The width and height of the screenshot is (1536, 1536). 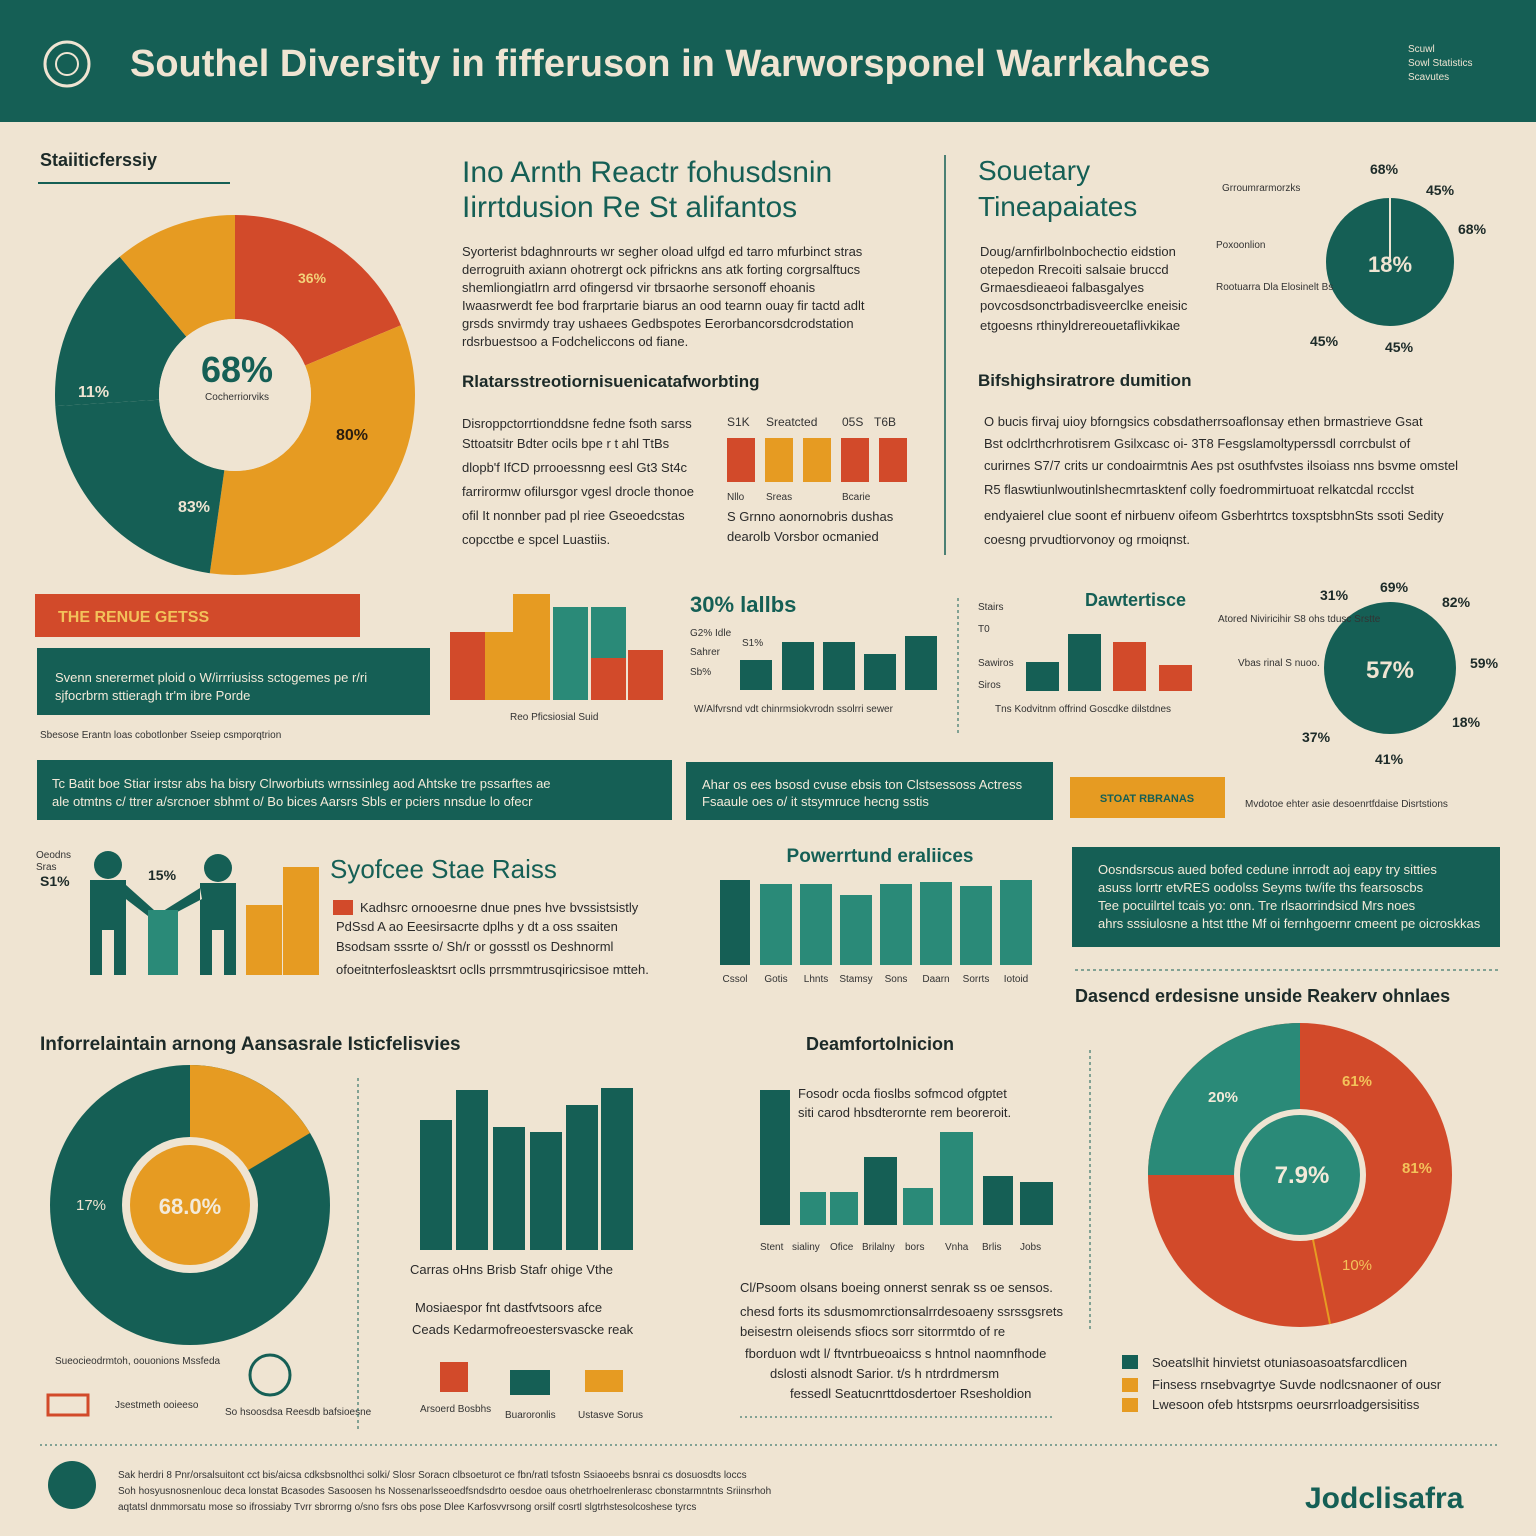 What do you see at coordinates (1083, 709) in the screenshot?
I see `chart-caption: Tns Kodvitnm offrind Goscdke dilstdnes` at bounding box center [1083, 709].